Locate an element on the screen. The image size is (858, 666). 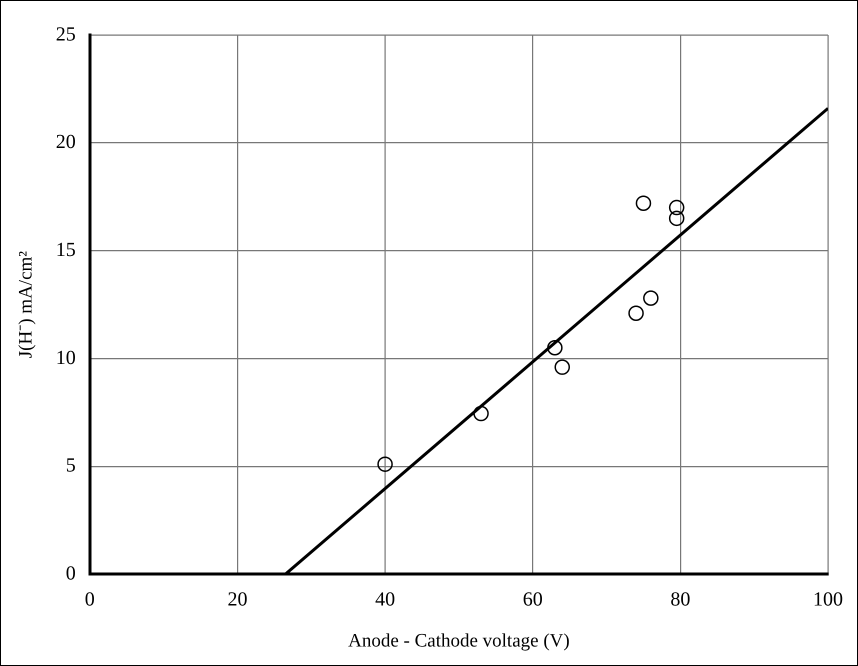
y-tick-label: 0 is located at coordinates (71, 573).